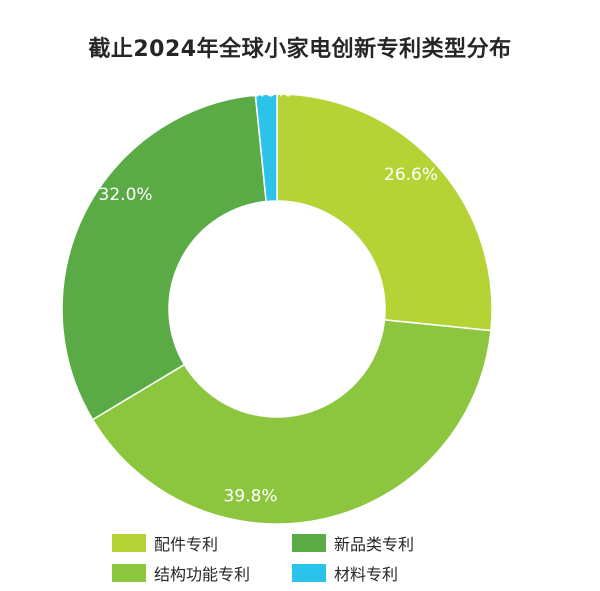 The image size is (600, 591). I want to click on legend-label: 结构功能专利, so click(202, 574).